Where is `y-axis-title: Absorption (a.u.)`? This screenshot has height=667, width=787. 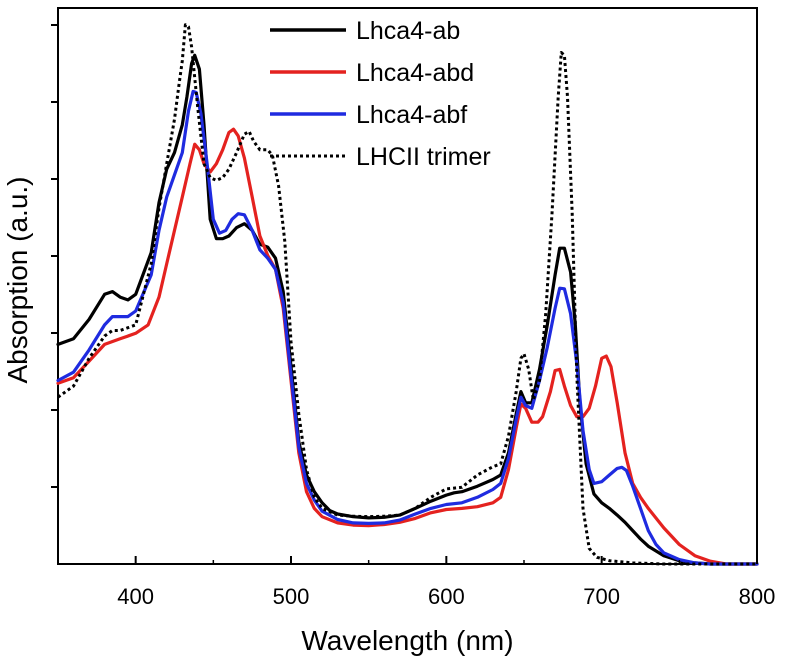 y-axis-title: Absorption (a.u.) is located at coordinates (17, 280).